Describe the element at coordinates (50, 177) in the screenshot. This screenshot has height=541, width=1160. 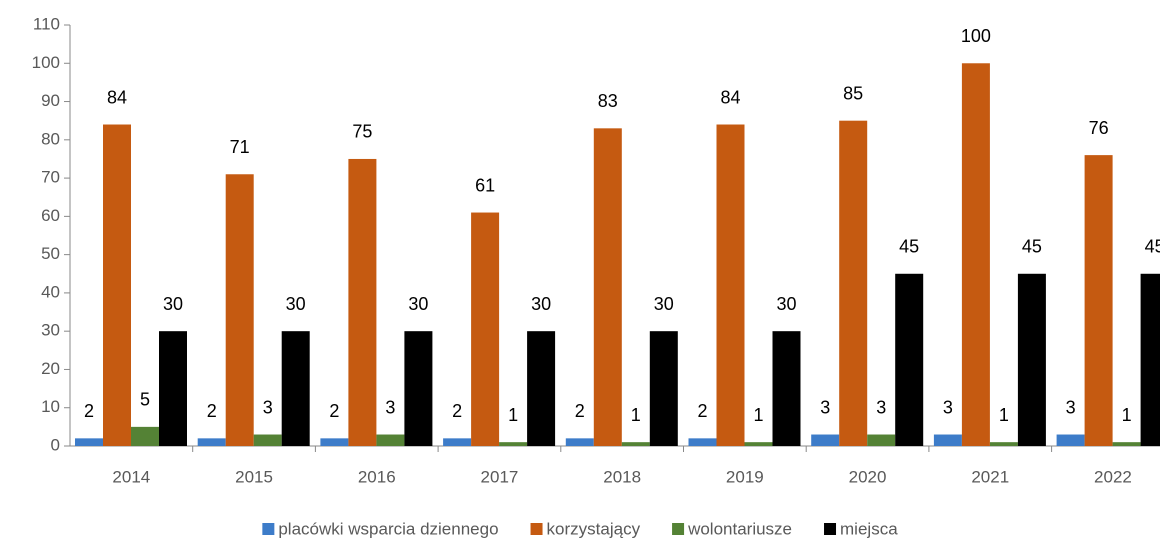
I see `y-tick-label: 70` at that location.